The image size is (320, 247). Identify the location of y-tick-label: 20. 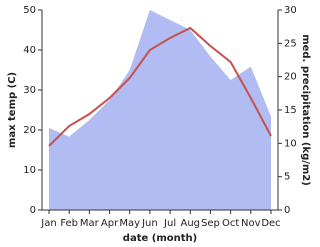
(29, 130).